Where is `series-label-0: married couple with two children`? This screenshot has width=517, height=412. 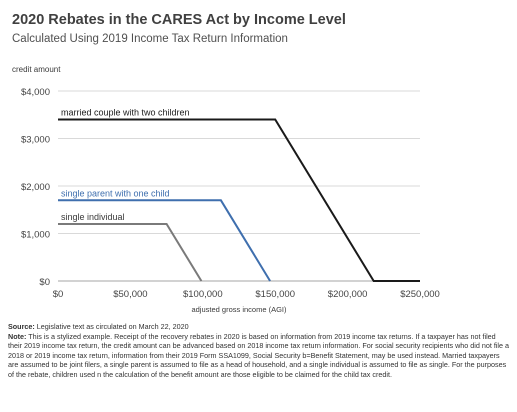
series-label-0: married couple with two children is located at coordinates (125, 113).